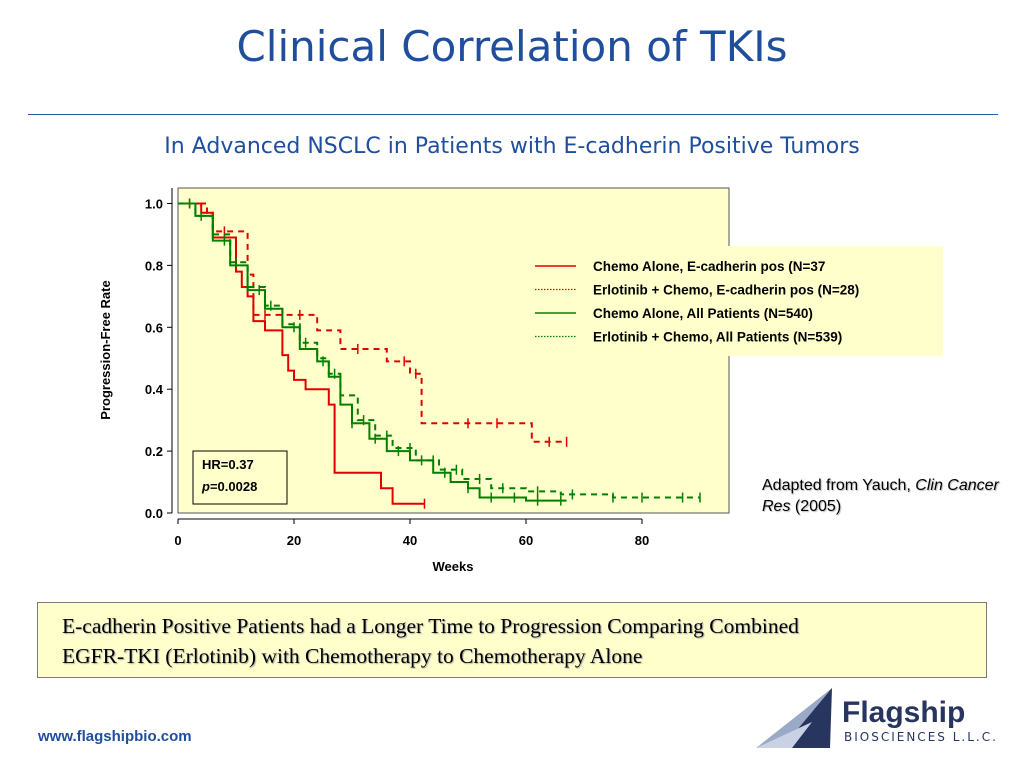 The image size is (1024, 768). What do you see at coordinates (115, 736) in the screenshot?
I see `footer-website-link: www.flagshipbio.com` at bounding box center [115, 736].